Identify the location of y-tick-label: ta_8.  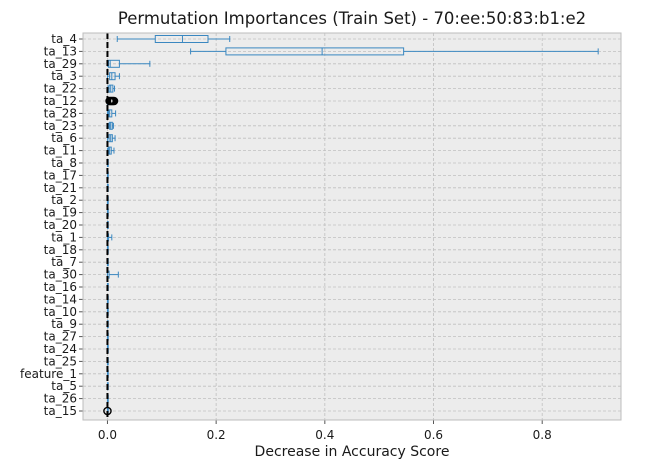
(64, 163).